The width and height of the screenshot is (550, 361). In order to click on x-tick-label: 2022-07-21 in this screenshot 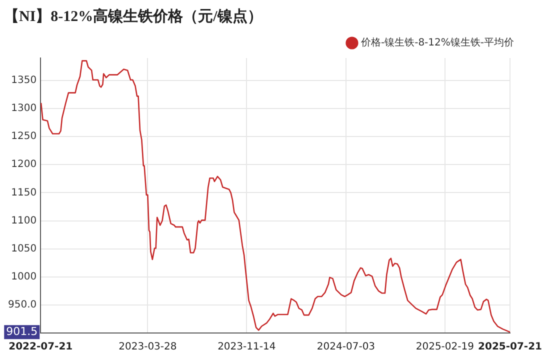, I will do `click(40, 347)`.